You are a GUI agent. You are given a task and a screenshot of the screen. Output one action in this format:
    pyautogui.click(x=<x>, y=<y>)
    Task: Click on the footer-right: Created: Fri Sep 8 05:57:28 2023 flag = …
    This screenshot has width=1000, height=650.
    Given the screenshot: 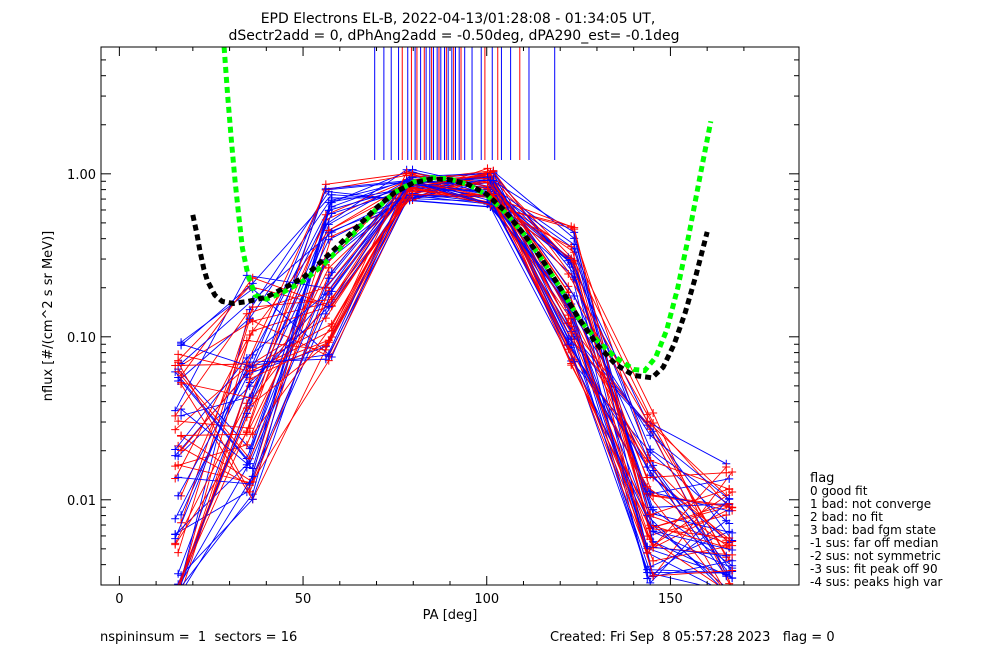 What is the action you would take?
    pyautogui.click(x=692, y=637)
    